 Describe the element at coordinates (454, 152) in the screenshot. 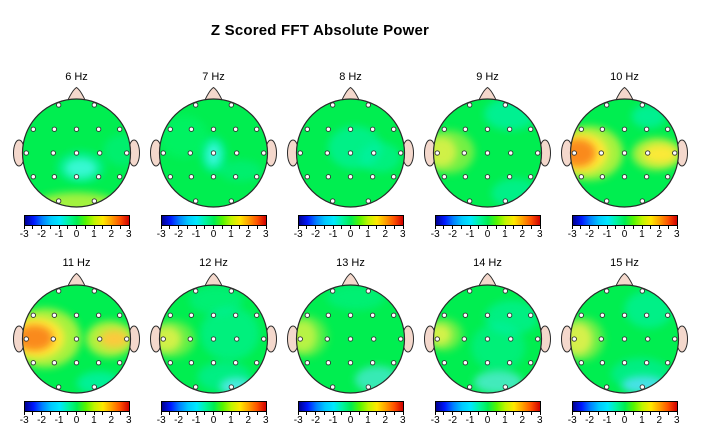

I see `blob-left-temporal-halo` at that location.